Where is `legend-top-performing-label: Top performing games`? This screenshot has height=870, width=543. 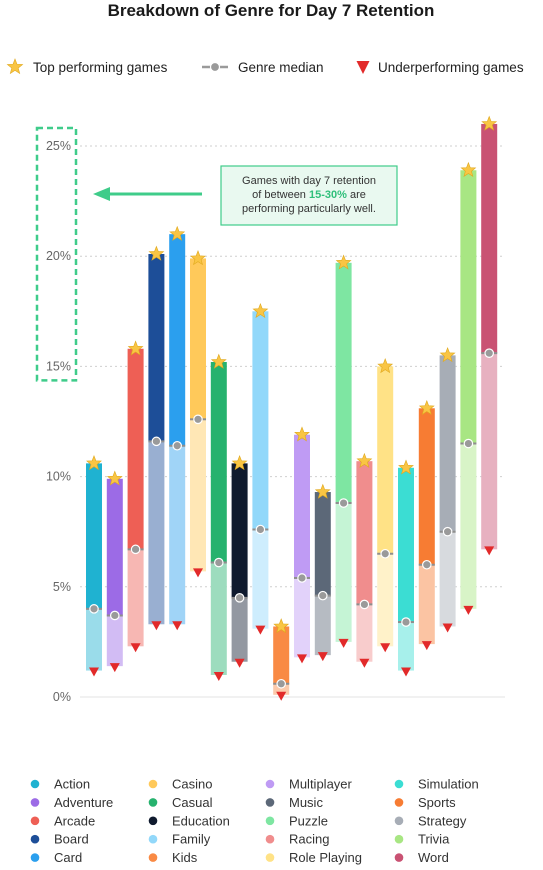
legend-top-performing-label: Top performing games is located at coordinates (100, 67).